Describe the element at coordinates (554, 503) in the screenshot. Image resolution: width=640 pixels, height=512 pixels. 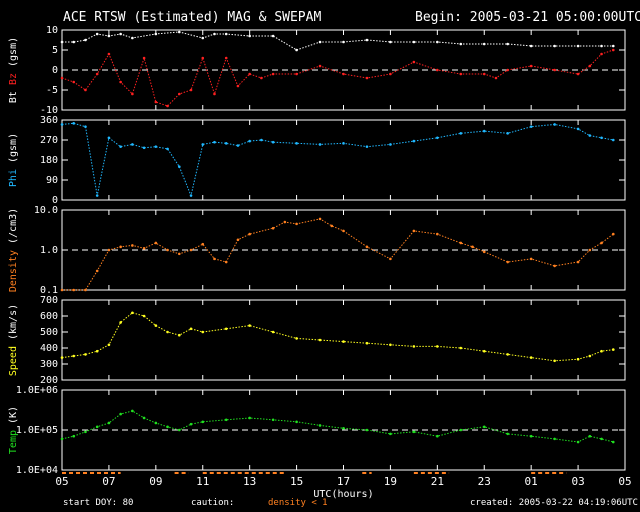
I see `created-time: created: 2005-03-22 04:19:06UTC` at that location.